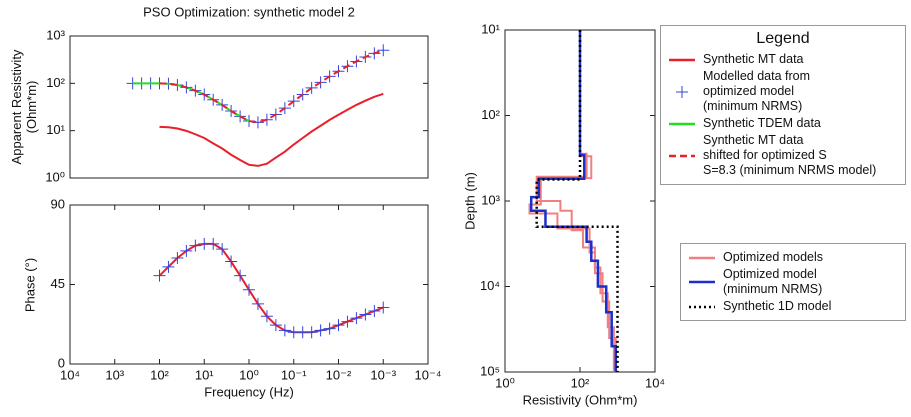  Describe the element at coordinates (777, 306) in the screenshot. I see `legend-label: Synthetic 1D model` at that location.